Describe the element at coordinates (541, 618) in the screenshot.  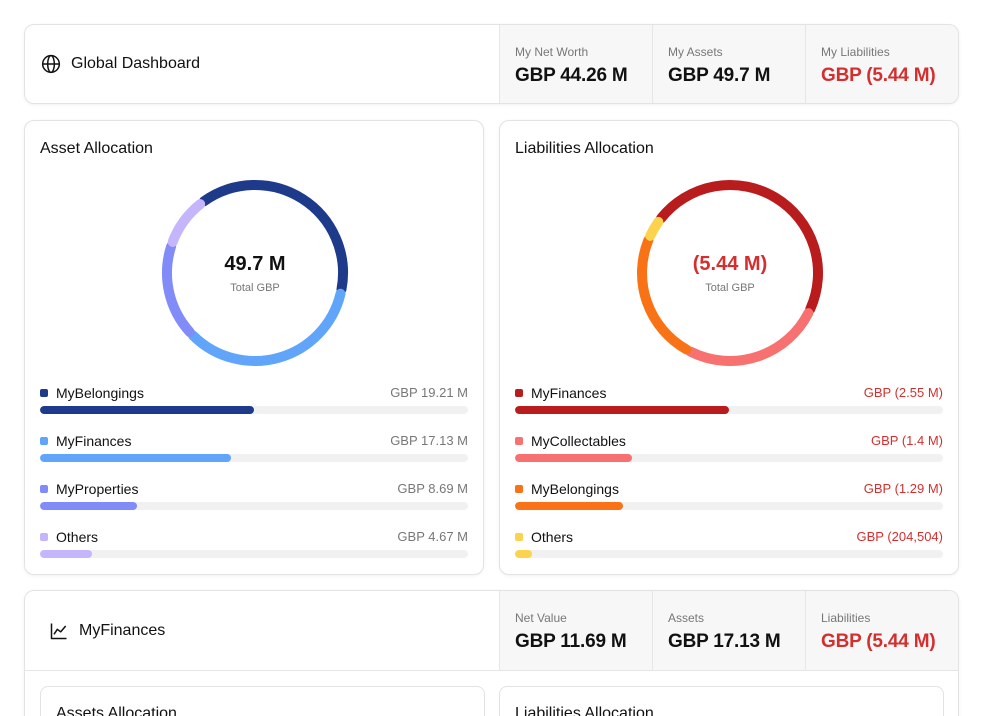
I see `stat-label: Net Value` at that location.